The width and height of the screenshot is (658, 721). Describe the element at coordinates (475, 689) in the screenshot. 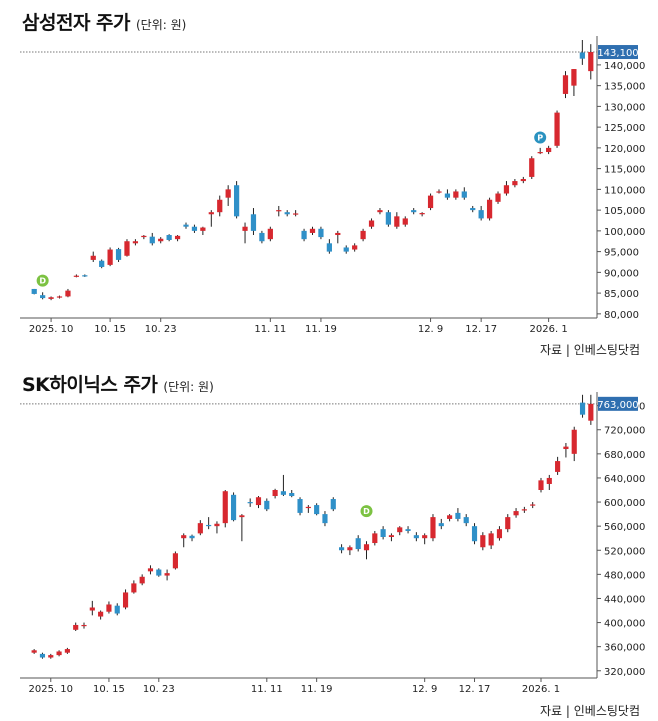

I see `x-tick-label: 12. 17` at that location.